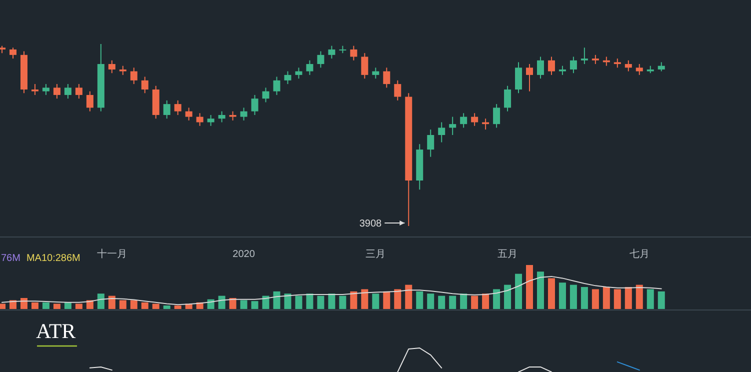 The width and height of the screenshot is (751, 372). What do you see at coordinates (508, 254) in the screenshot?
I see `x-tick-label: 五月` at bounding box center [508, 254].